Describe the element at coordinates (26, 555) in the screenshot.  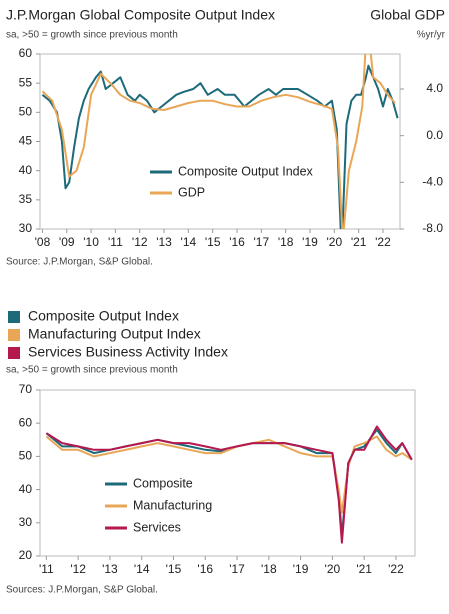
I see `y-tick-label: 20` at that location.